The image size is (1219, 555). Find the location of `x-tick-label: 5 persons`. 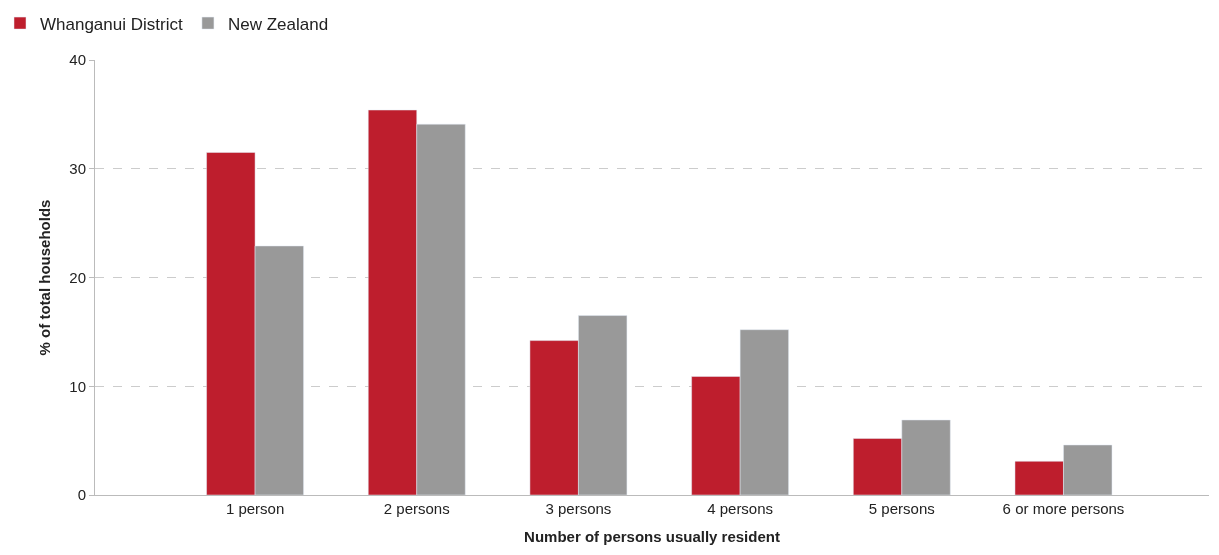

x-tick-label: 5 persons is located at coordinates (901, 508).